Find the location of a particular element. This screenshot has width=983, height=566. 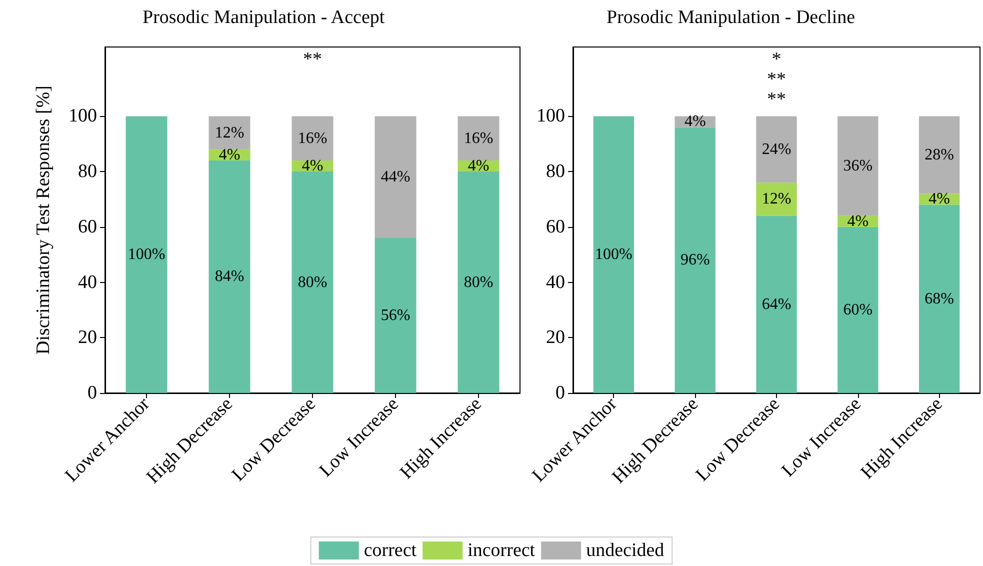

data-label: 64% is located at coordinates (777, 304).